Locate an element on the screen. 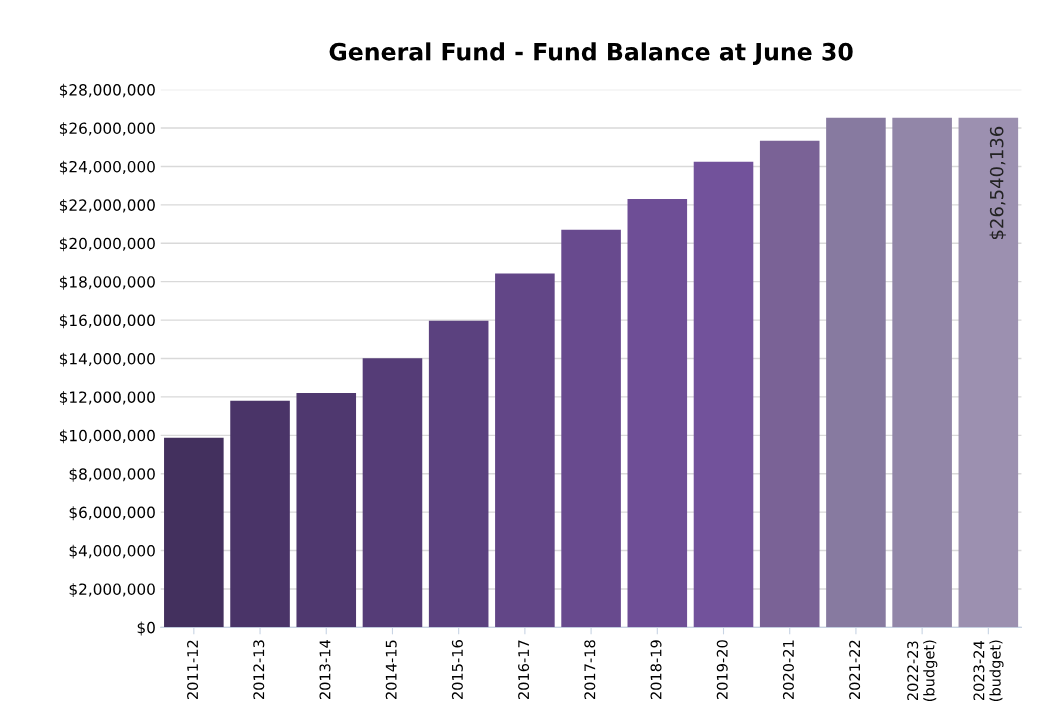  y-tick-label: $18,000,000 is located at coordinates (107, 282).